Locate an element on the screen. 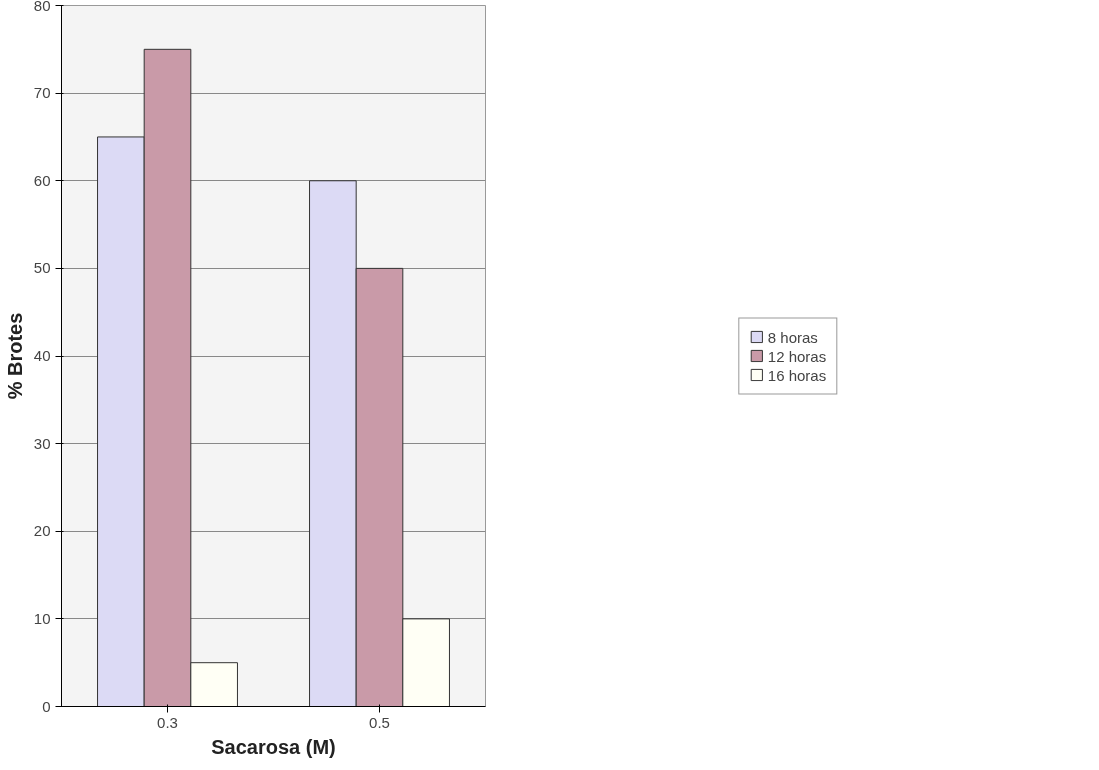 The height and width of the screenshot is (770, 1099). x-tick-label: 0.3 is located at coordinates (167, 722).